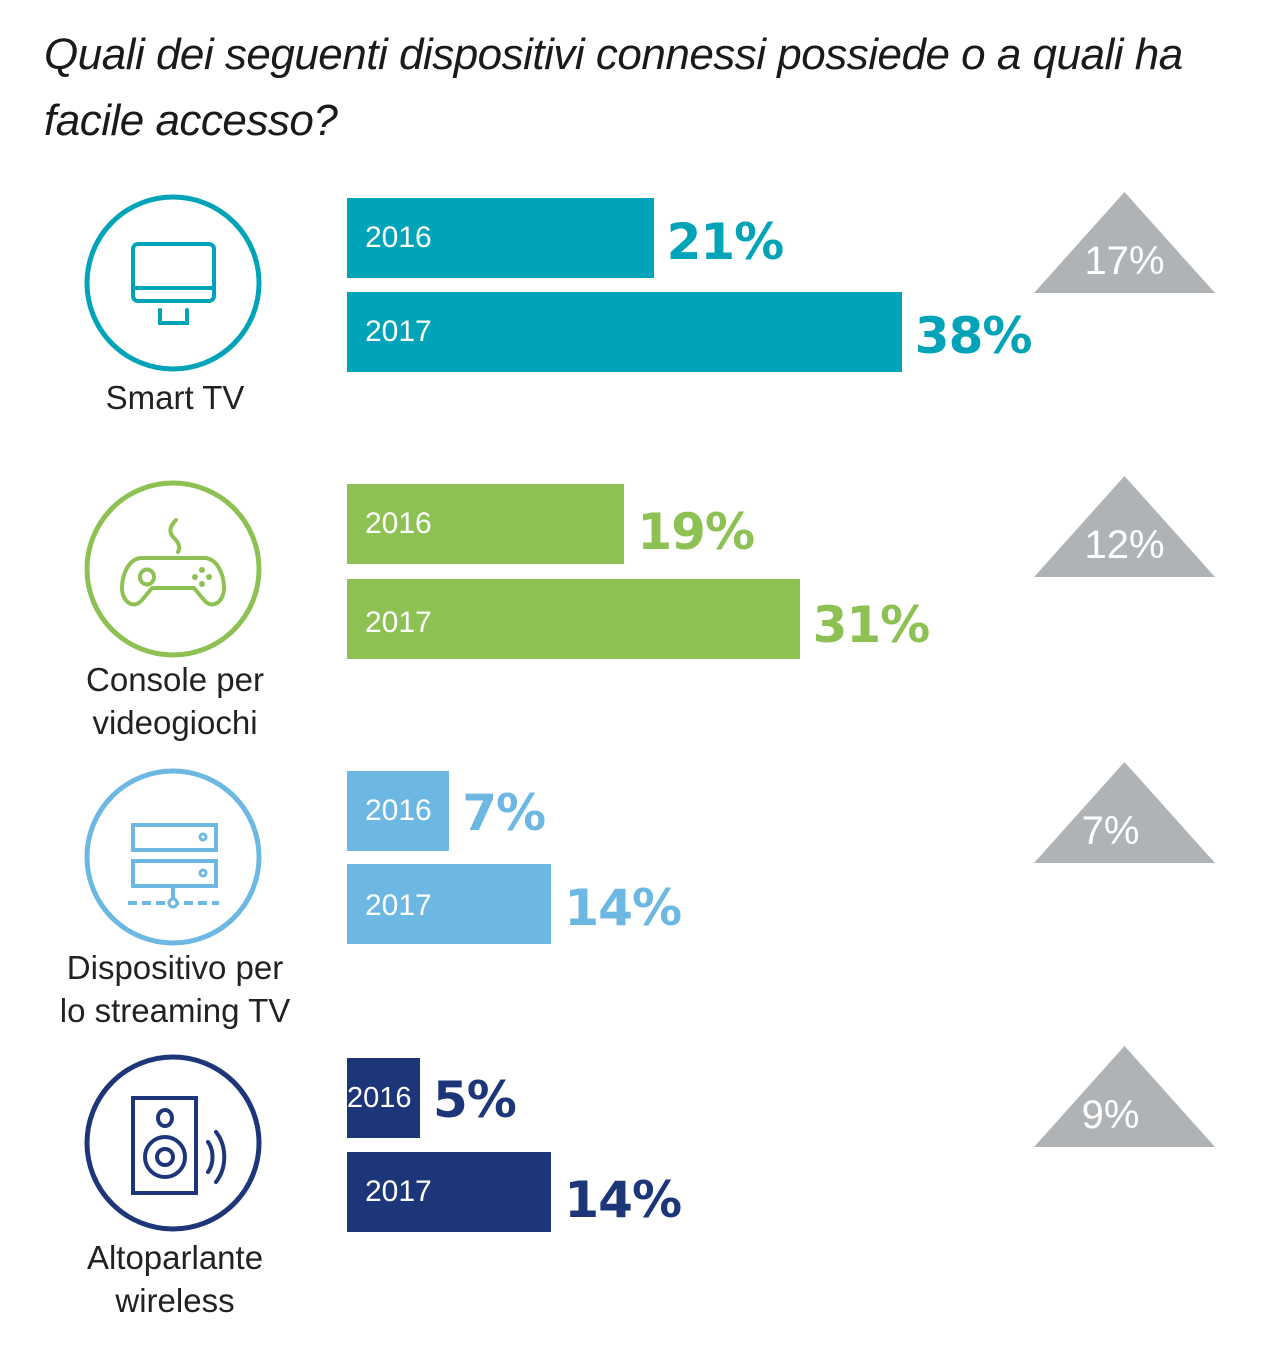 The image size is (1272, 1350). I want to click on tv-monitor-icon, so click(173, 283).